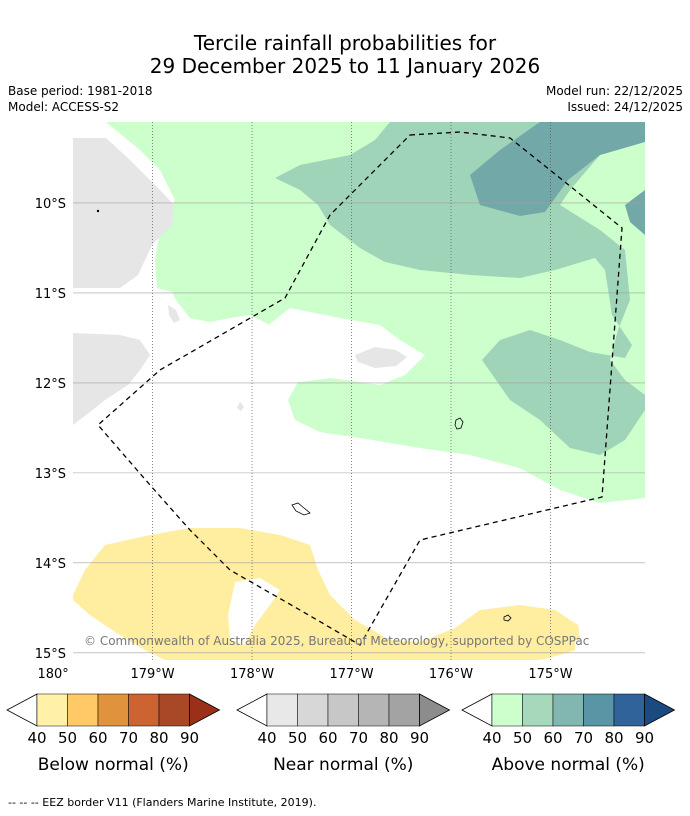  I want to click on colorbar-2-tick-0: 40, so click(491, 738).